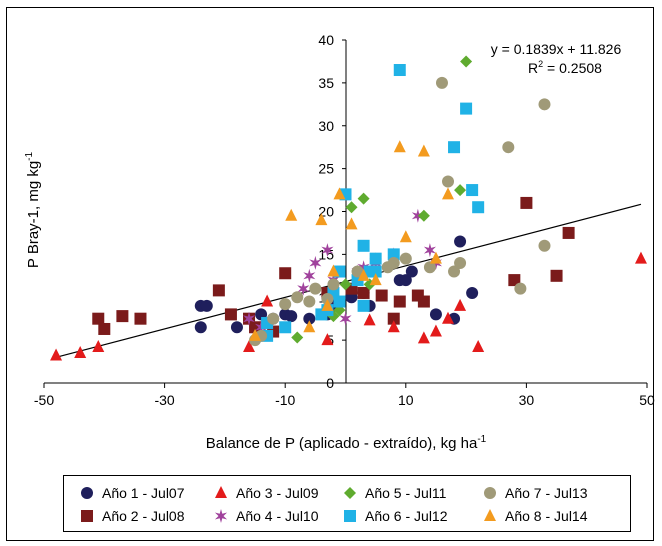  What do you see at coordinates (556, 49) in the screenshot?
I see `equation-label: y = 0.1839x + 11.826` at bounding box center [556, 49].